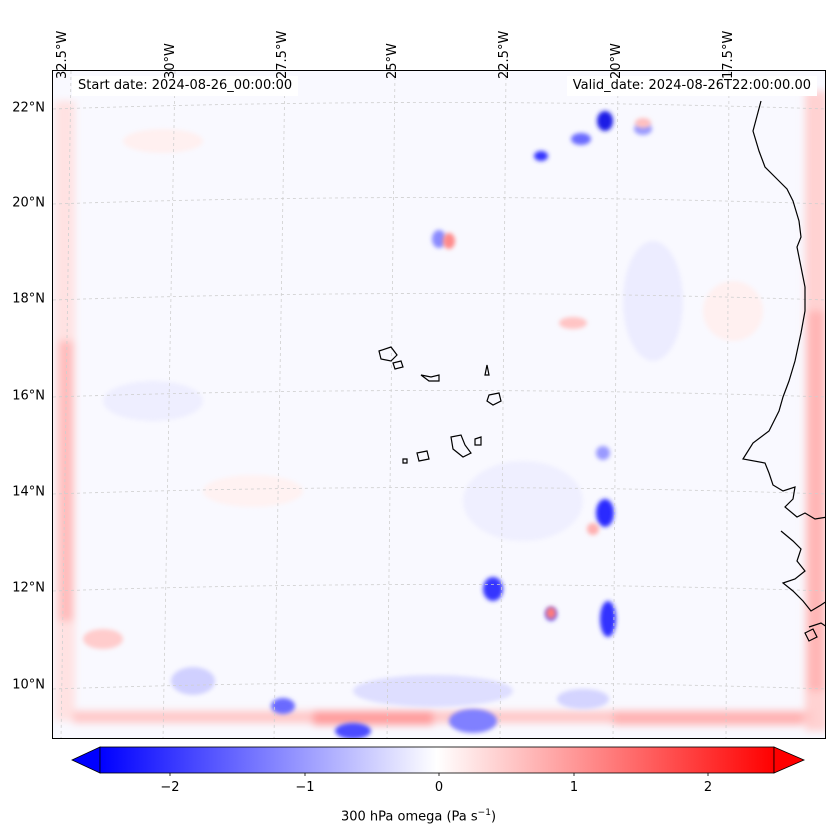 This screenshot has height=839, width=837. I want to click on island-boa-vista, so click(494, 399).